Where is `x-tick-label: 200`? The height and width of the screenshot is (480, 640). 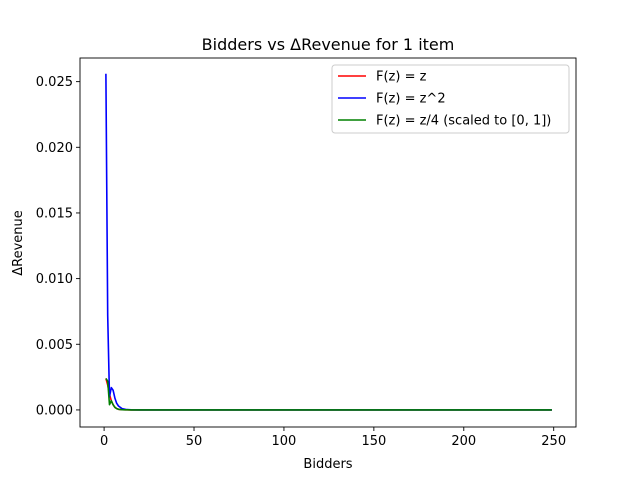
x-tick-label: 200 is located at coordinates (463, 441).